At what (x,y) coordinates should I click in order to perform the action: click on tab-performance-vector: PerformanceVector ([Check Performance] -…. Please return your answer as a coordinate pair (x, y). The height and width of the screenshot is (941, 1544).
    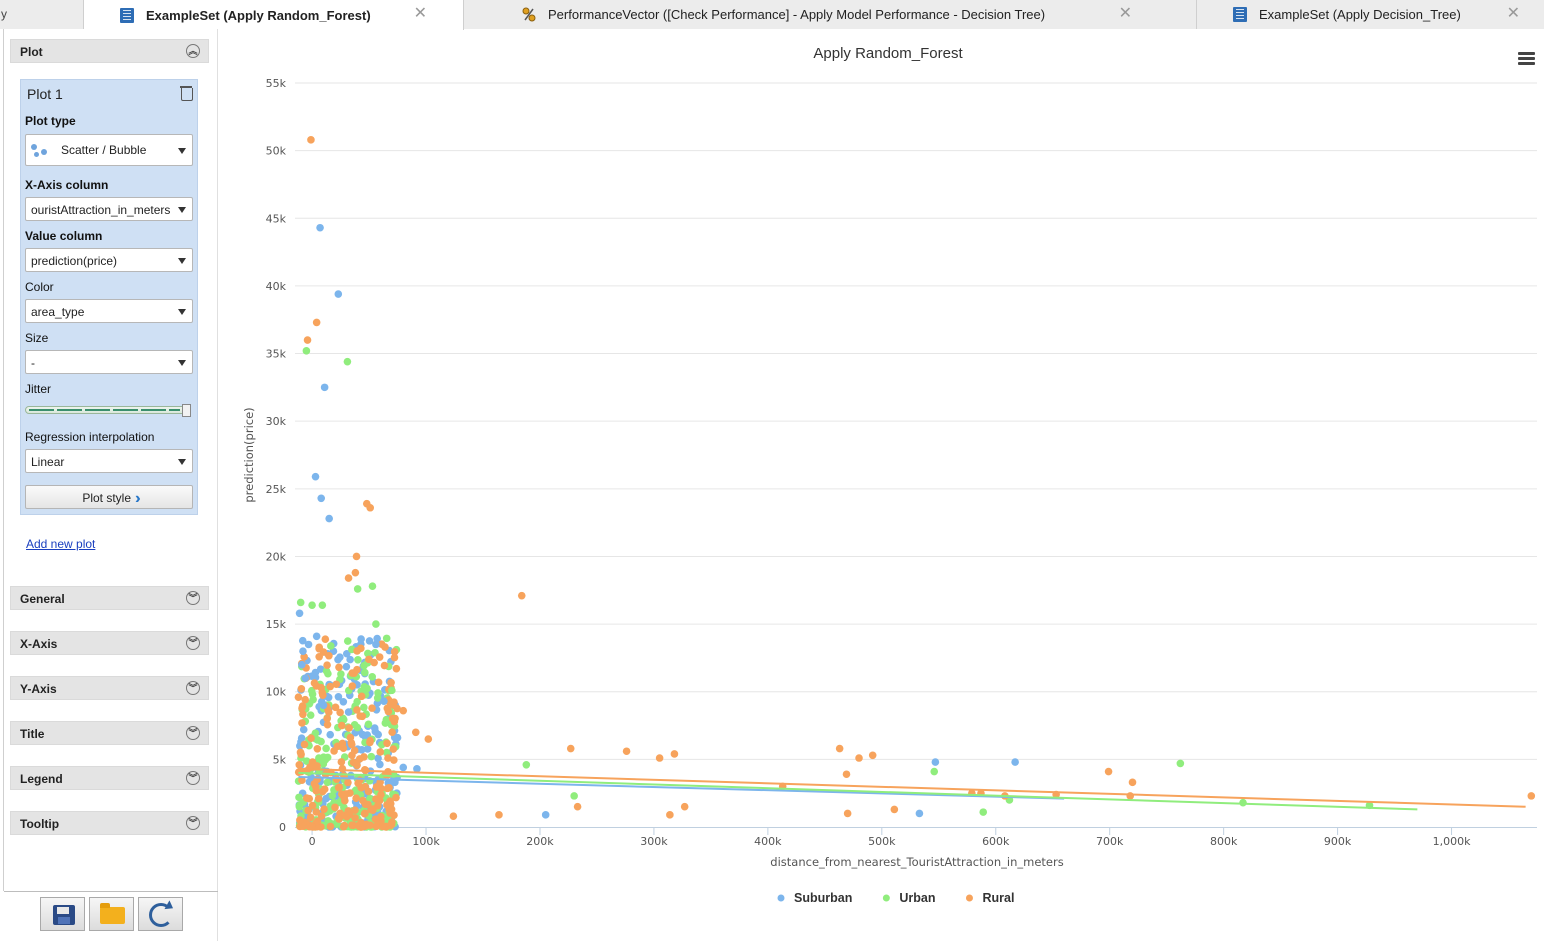
    Looking at the image, I should click on (830, 14).